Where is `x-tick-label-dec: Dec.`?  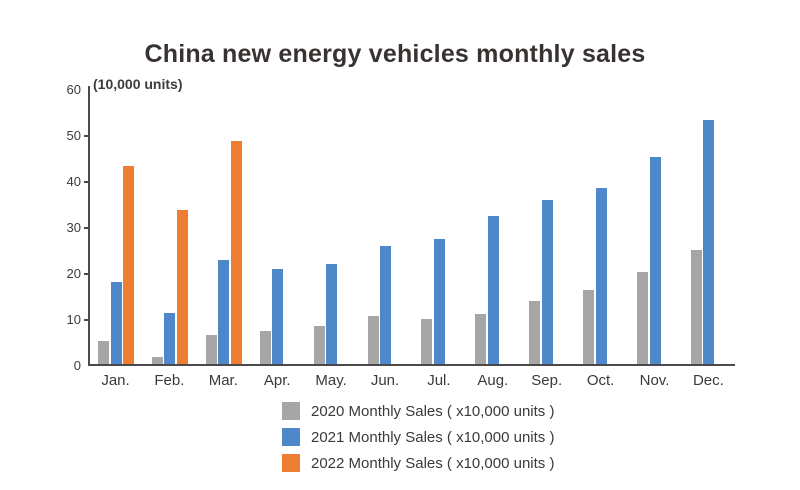
x-tick-label-dec: Dec. is located at coordinates (708, 380).